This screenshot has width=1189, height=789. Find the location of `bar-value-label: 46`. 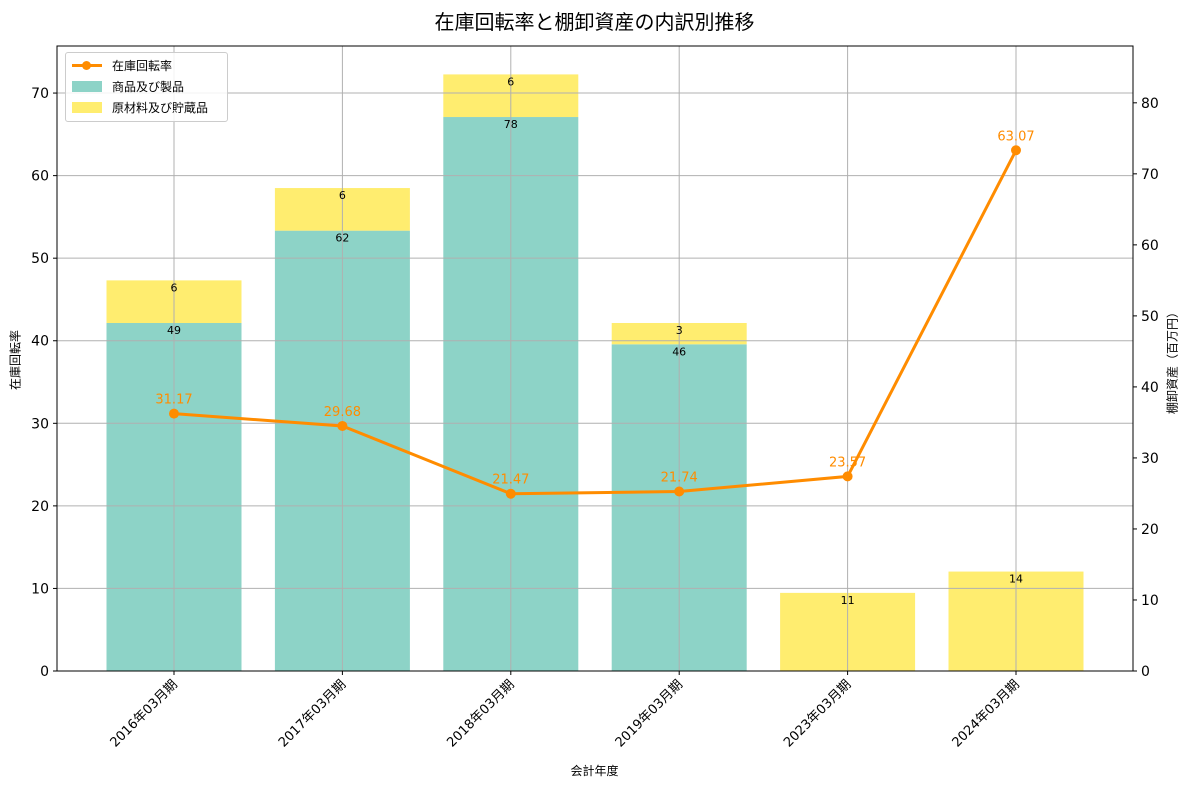

bar-value-label: 46 is located at coordinates (679, 351).